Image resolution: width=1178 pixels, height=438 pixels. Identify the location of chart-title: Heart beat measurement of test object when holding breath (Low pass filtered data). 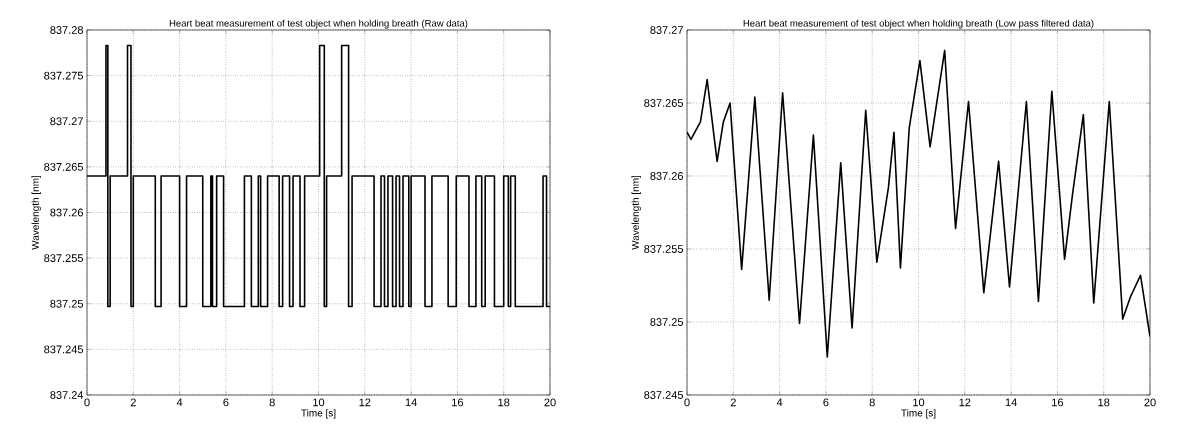
(918, 24).